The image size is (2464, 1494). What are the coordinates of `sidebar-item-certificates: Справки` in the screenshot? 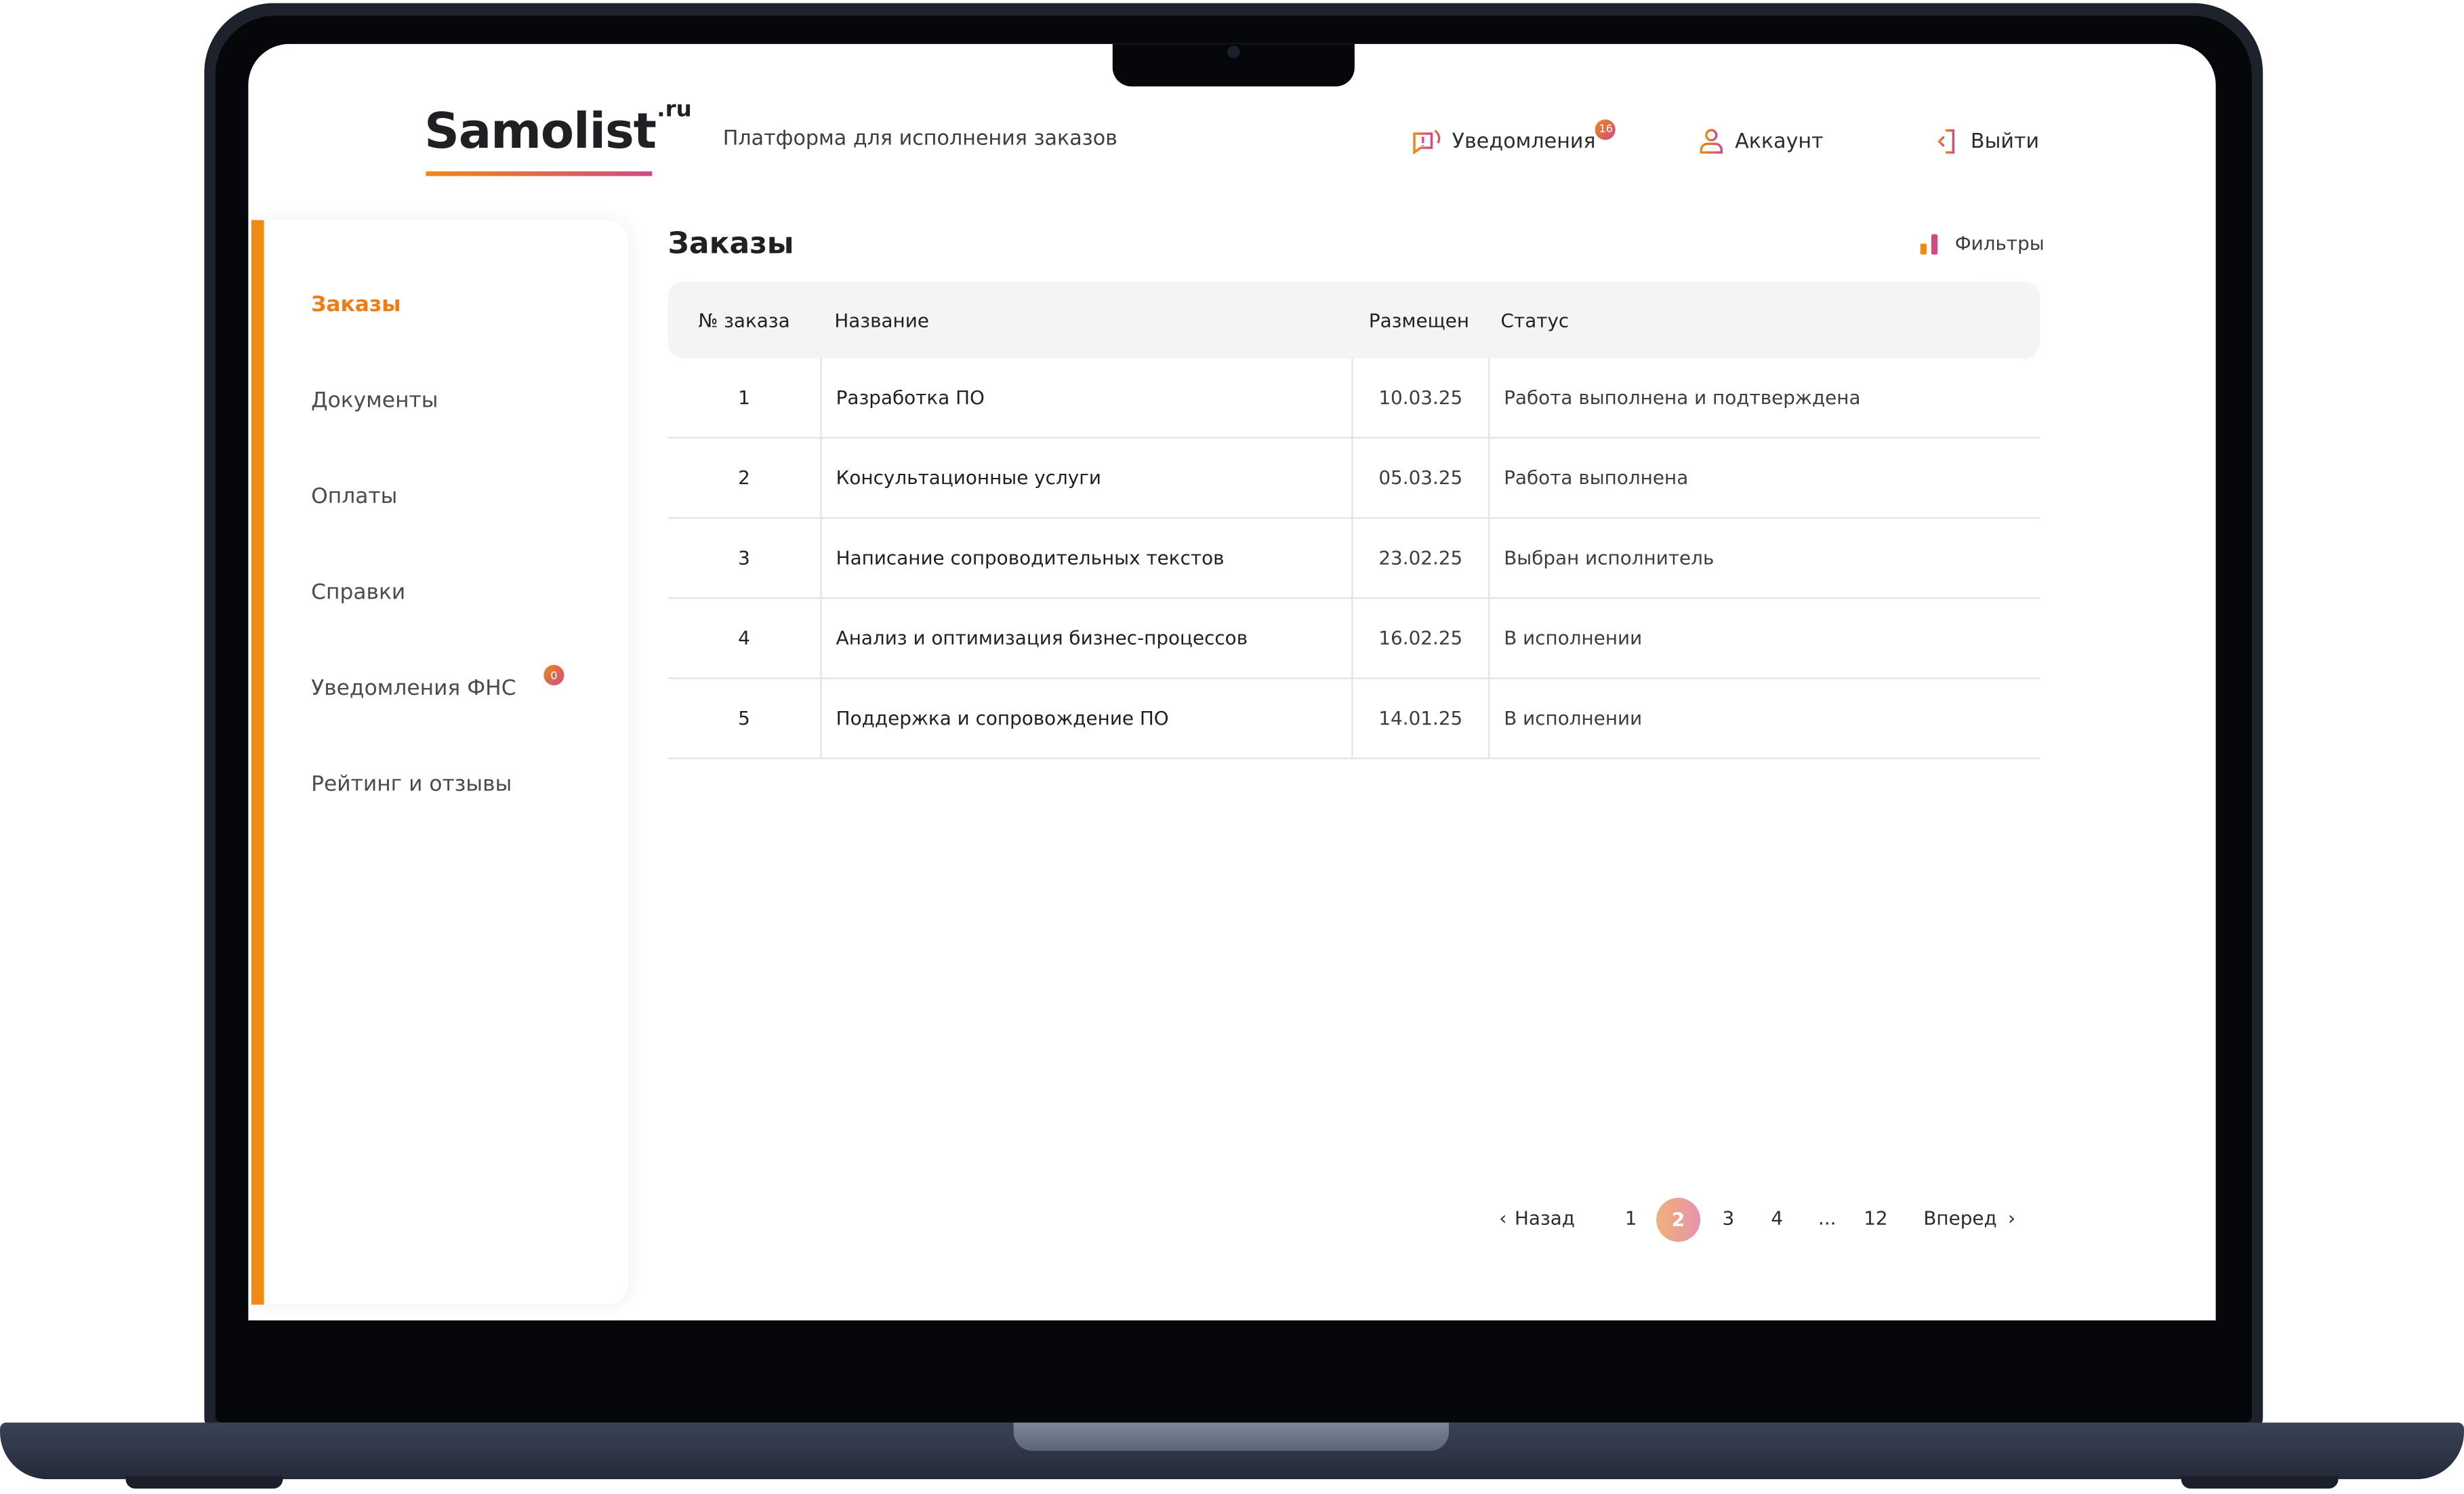 It's located at (358, 592).